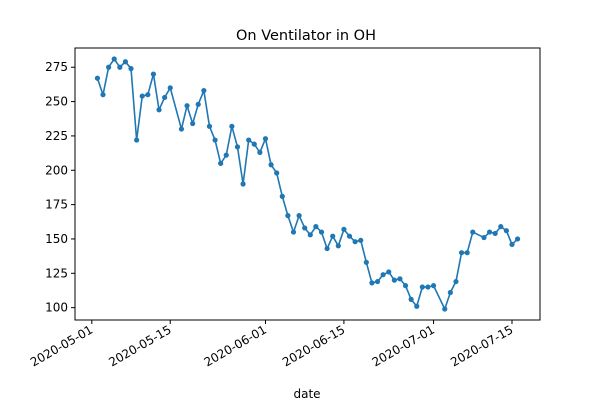 Image resolution: width=600 pixels, height=400 pixels. Describe the element at coordinates (306, 393) in the screenshot. I see `x-axis-label: date` at that location.